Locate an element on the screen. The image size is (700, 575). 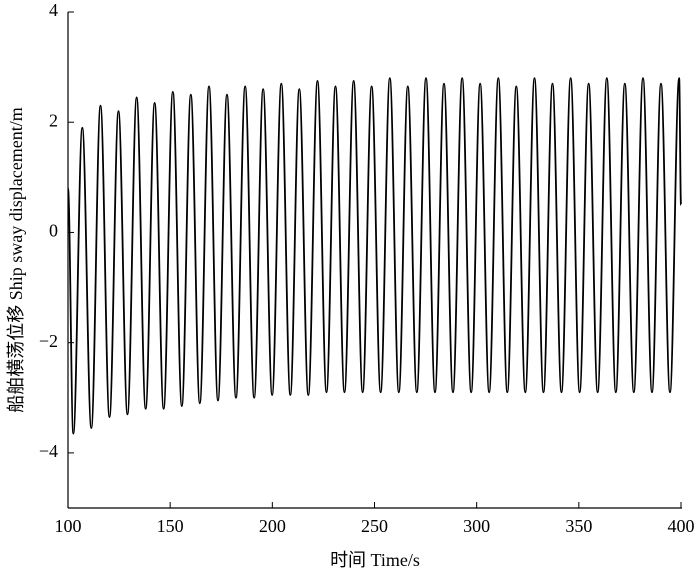
x-tick-label: 250 is located at coordinates (374, 526).